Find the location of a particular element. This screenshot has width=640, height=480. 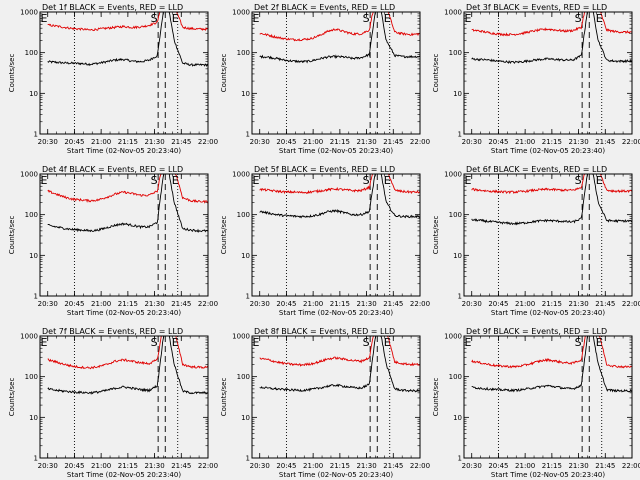

panel-title: Det 2f BLACK = Events, RED = LLD is located at coordinates (324, 7).